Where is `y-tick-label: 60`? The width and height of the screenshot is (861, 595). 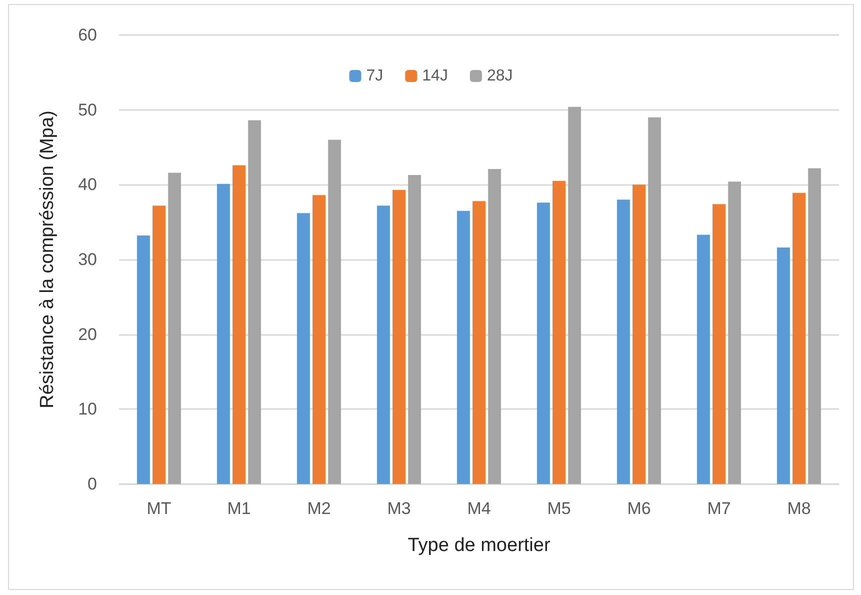
y-tick-label: 60 is located at coordinates (87, 35).